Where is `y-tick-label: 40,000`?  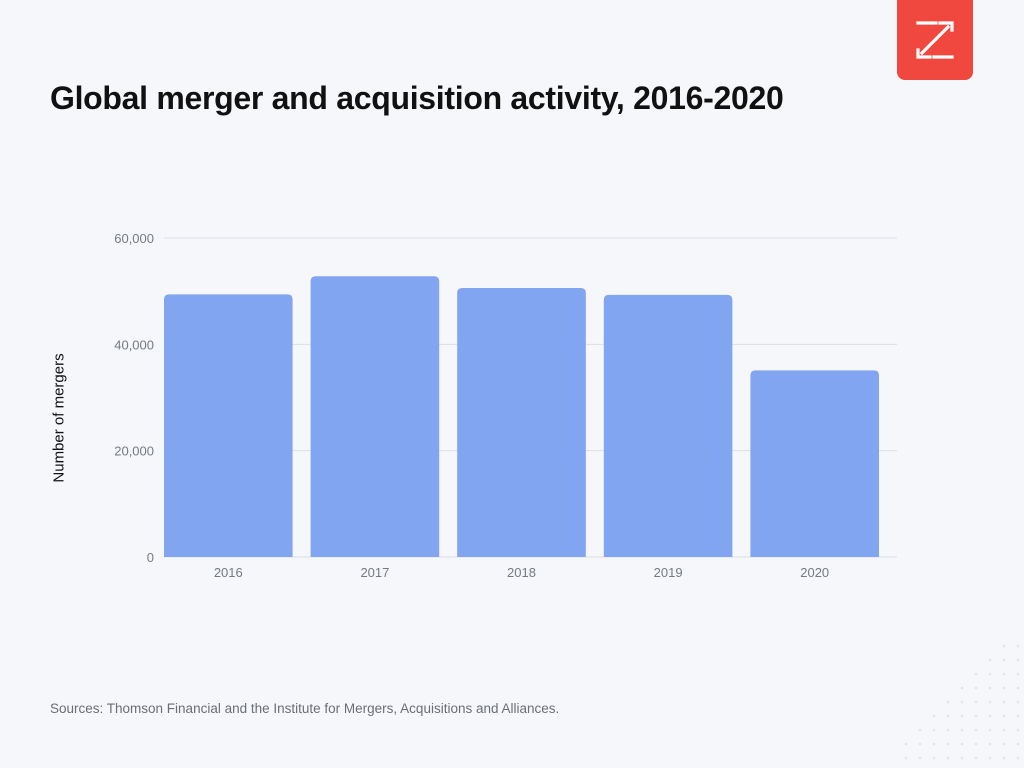
y-tick-label: 40,000 is located at coordinates (134, 344).